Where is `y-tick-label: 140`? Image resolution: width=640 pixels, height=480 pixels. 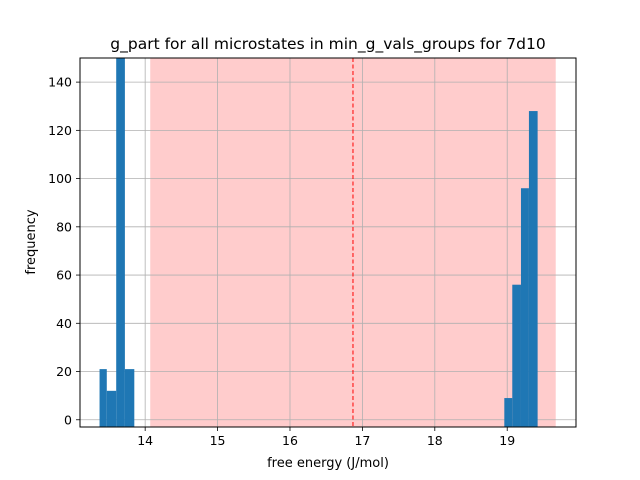
y-tick-label: 140 is located at coordinates (60, 82).